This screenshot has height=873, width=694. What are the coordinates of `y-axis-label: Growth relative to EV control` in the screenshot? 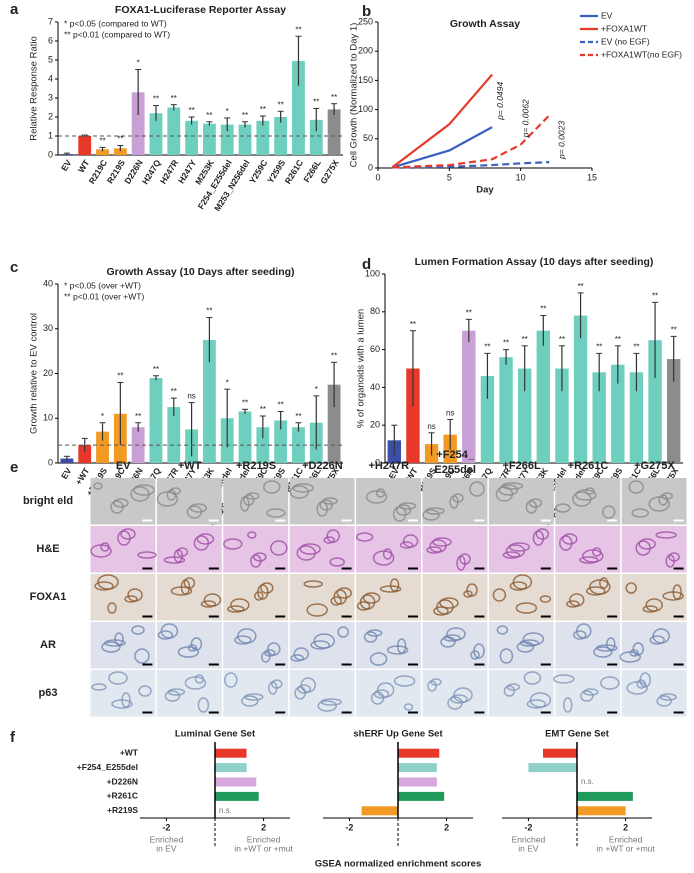 It's located at (34, 373).